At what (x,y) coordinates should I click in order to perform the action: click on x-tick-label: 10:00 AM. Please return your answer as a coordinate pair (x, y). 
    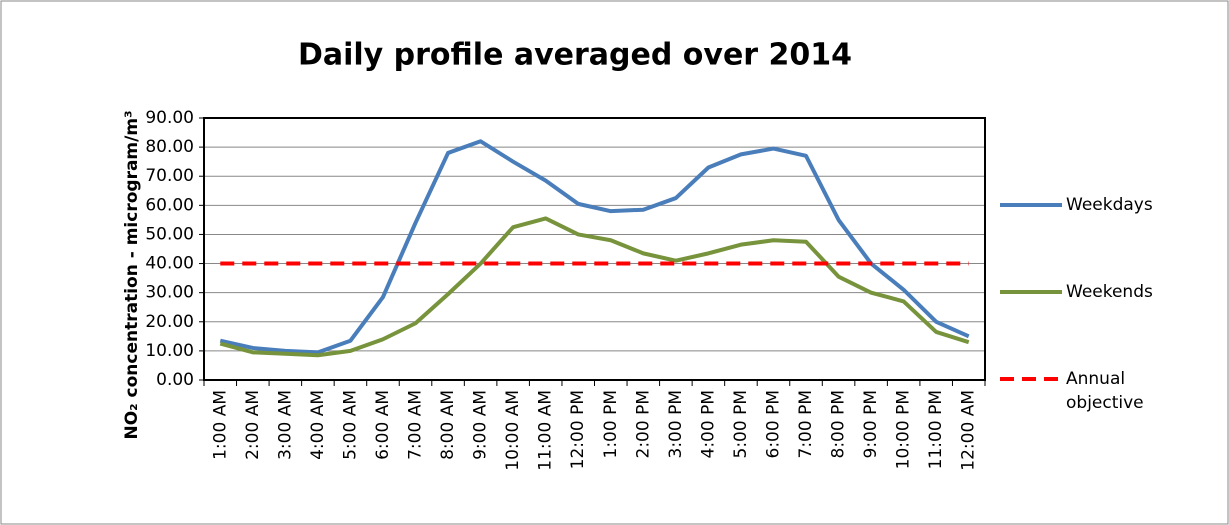
    Looking at the image, I should click on (513, 430).